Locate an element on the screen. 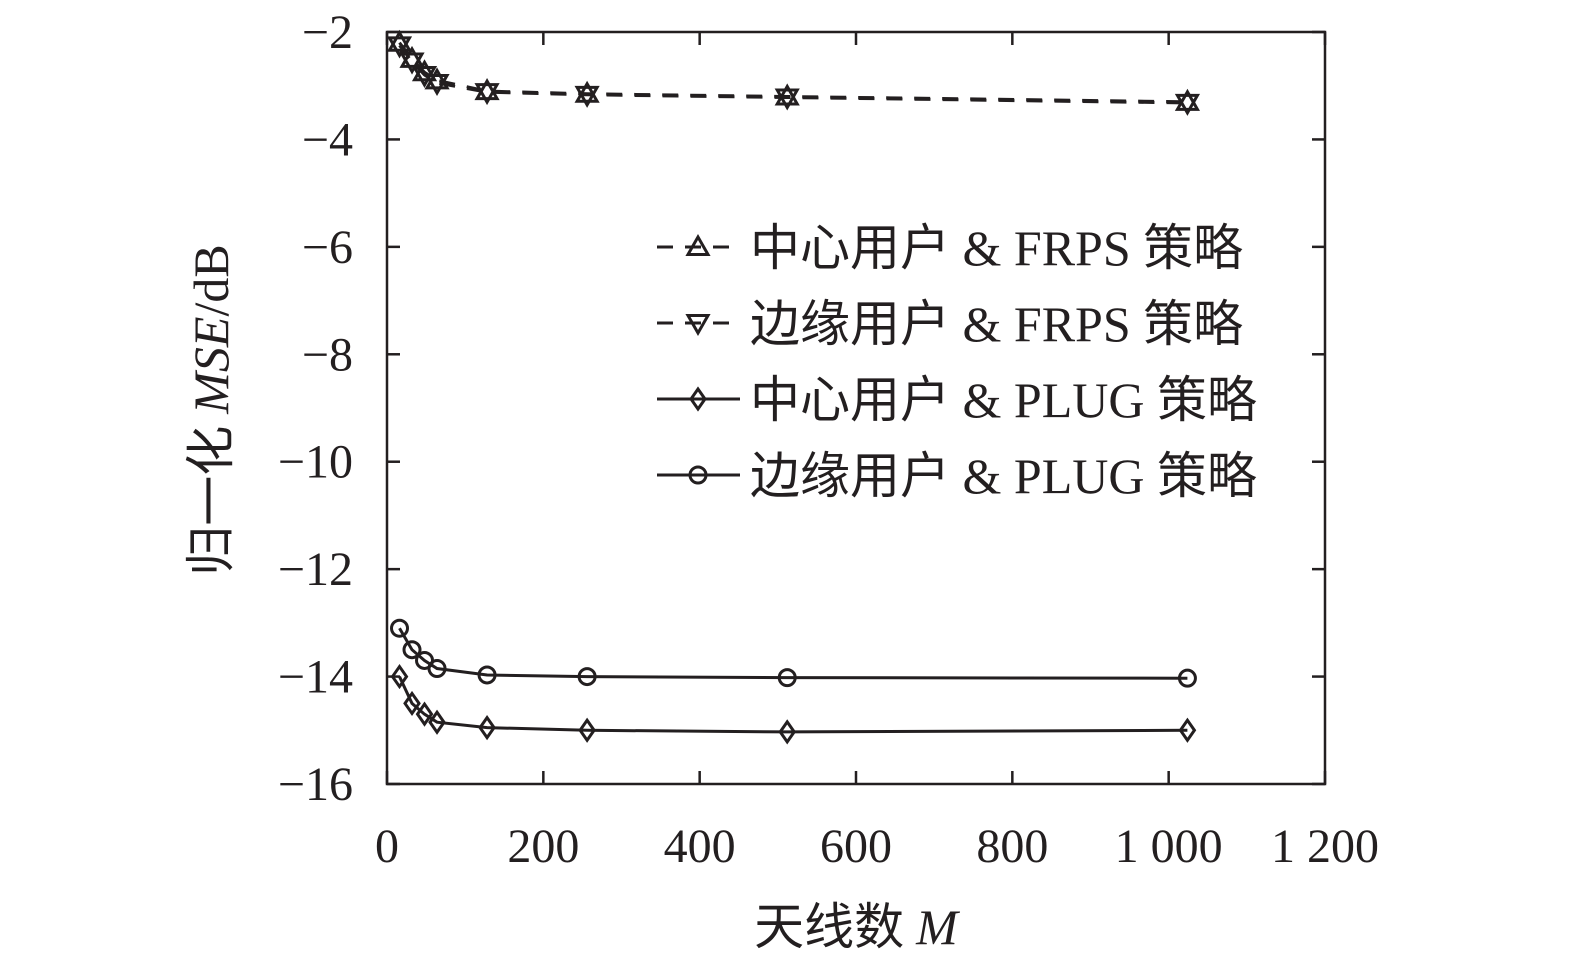 The height and width of the screenshot is (965, 1575). x-tick-label: 400 is located at coordinates (700, 846).